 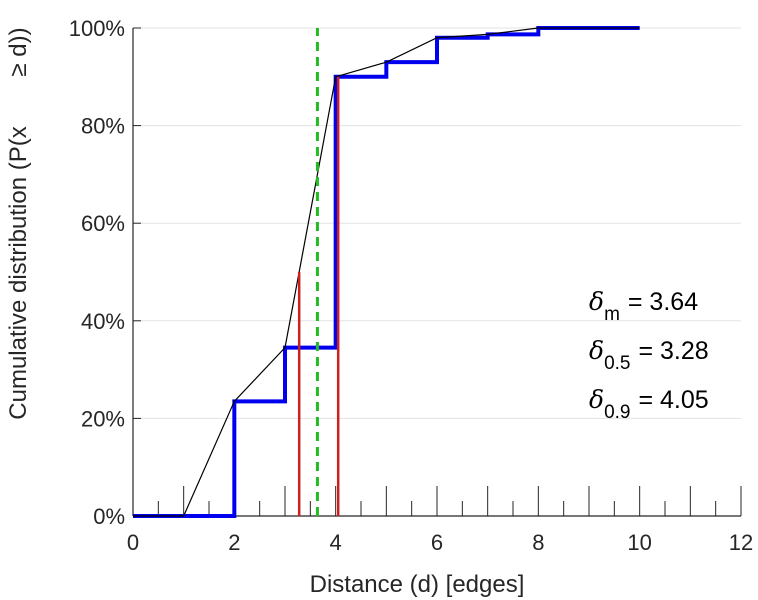 I want to click on y-tick-label: 40%, so click(x=103, y=321).